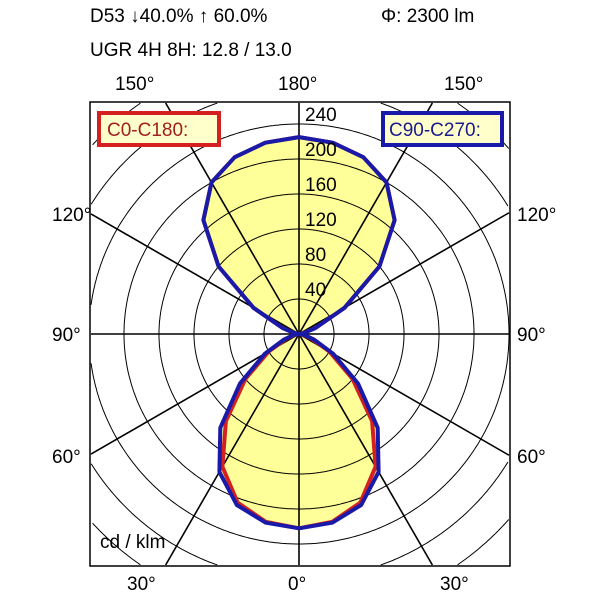 This screenshot has height=600, width=600. I want to click on ugr-text: UGR 4H 8H: 12.8 / 13.0, so click(191, 50).